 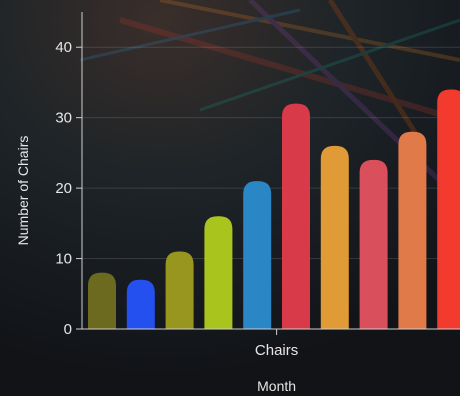 What do you see at coordinates (63, 259) in the screenshot?
I see `y-tick-label-10: 10` at bounding box center [63, 259].